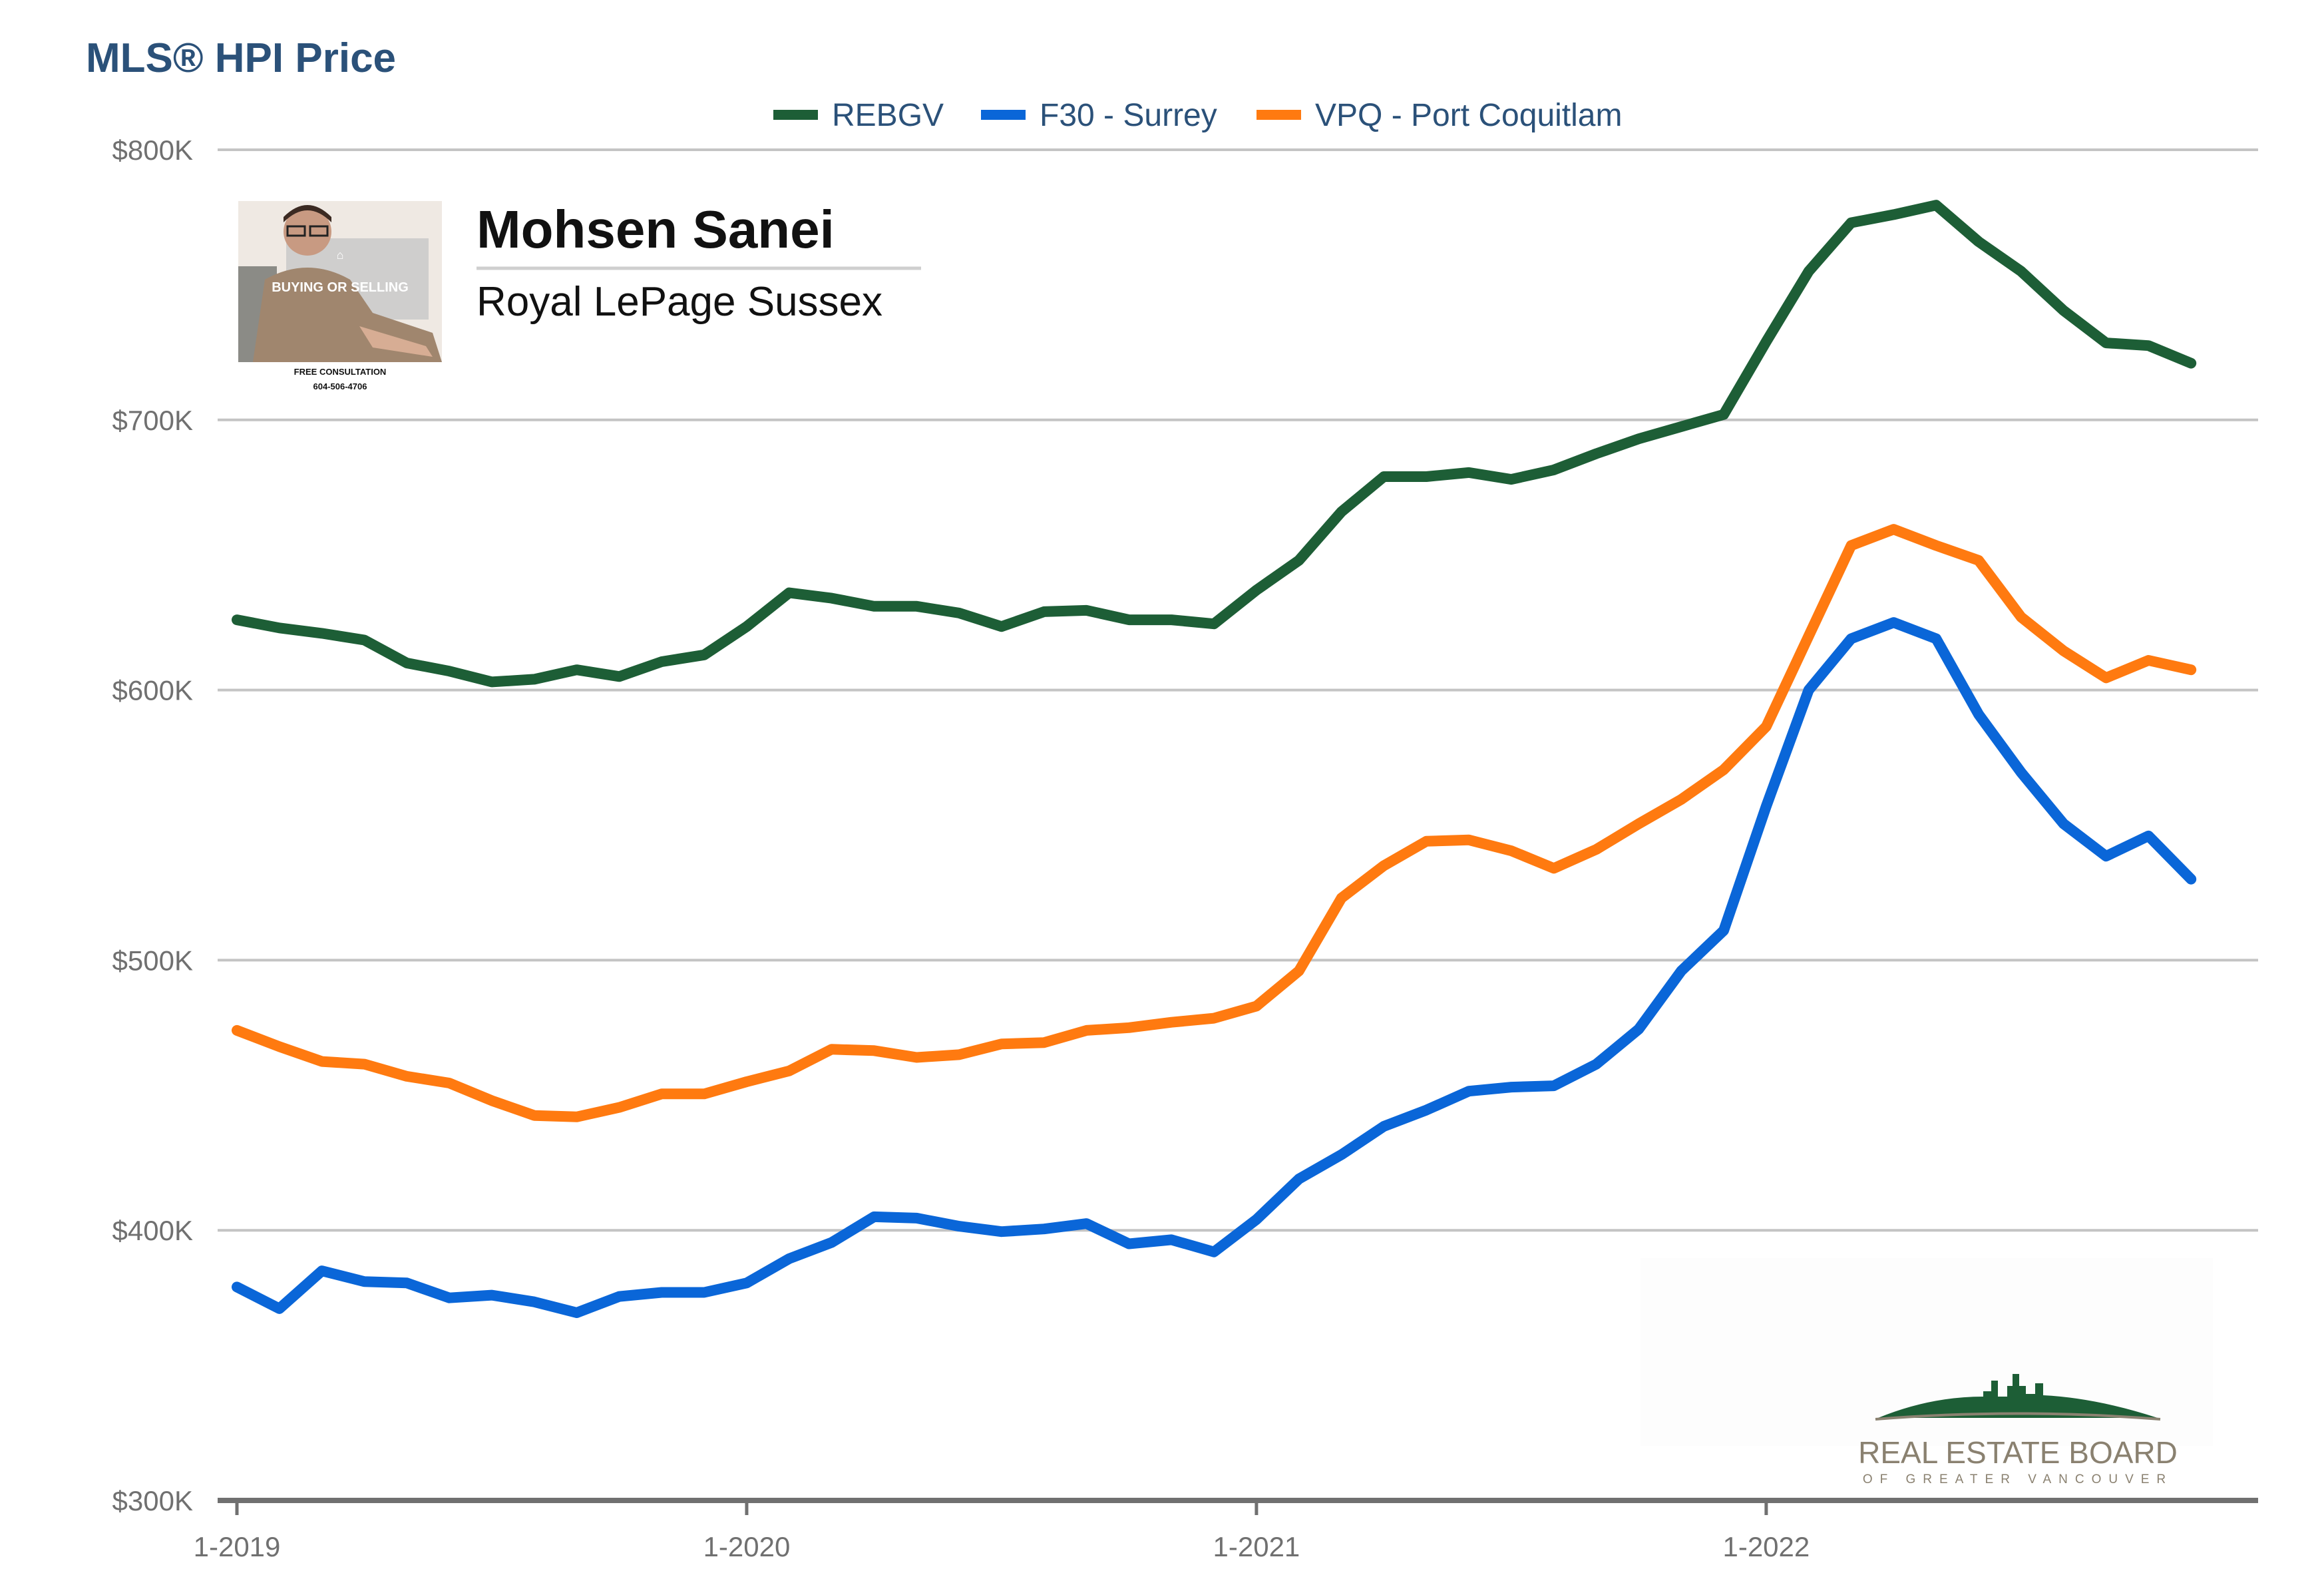  Describe the element at coordinates (152, 690) in the screenshot. I see `y-tick-label: $600K` at that location.